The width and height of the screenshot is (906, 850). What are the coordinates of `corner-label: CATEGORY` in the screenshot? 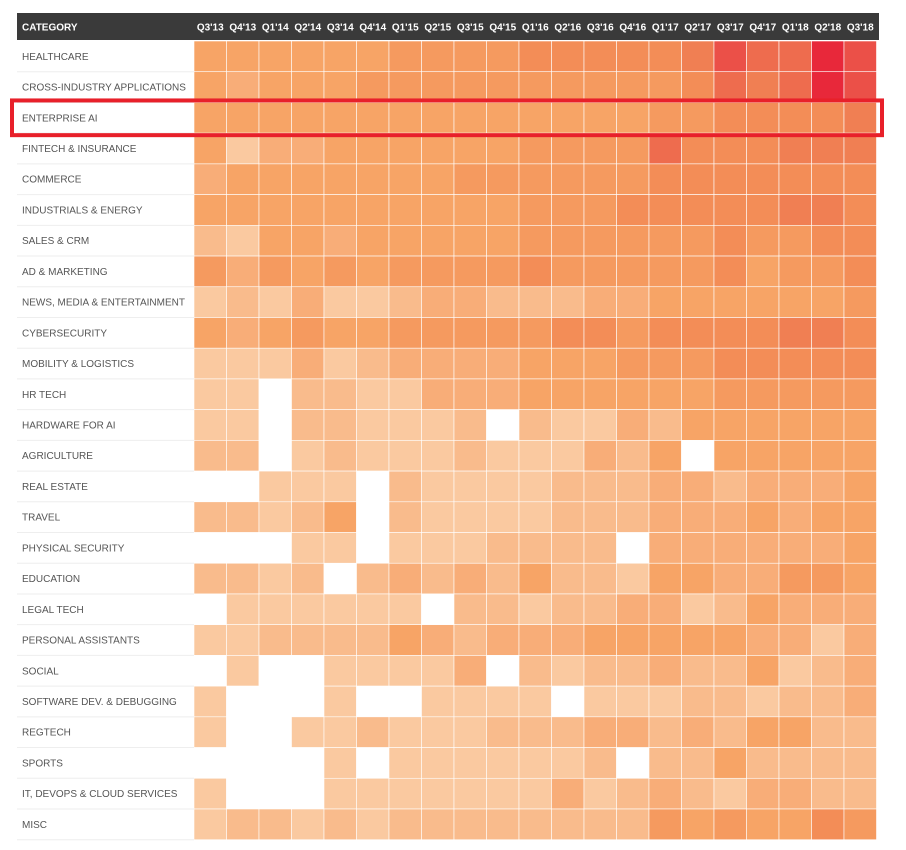 It's located at (50, 28).